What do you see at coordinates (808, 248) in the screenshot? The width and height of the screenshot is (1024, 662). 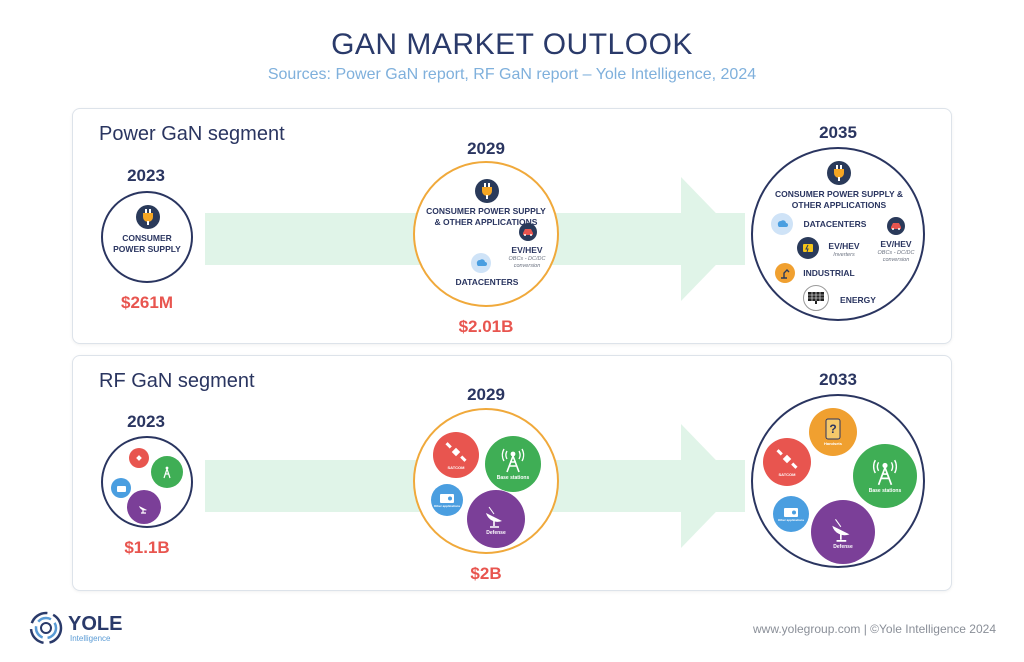 I see `engine-icon` at bounding box center [808, 248].